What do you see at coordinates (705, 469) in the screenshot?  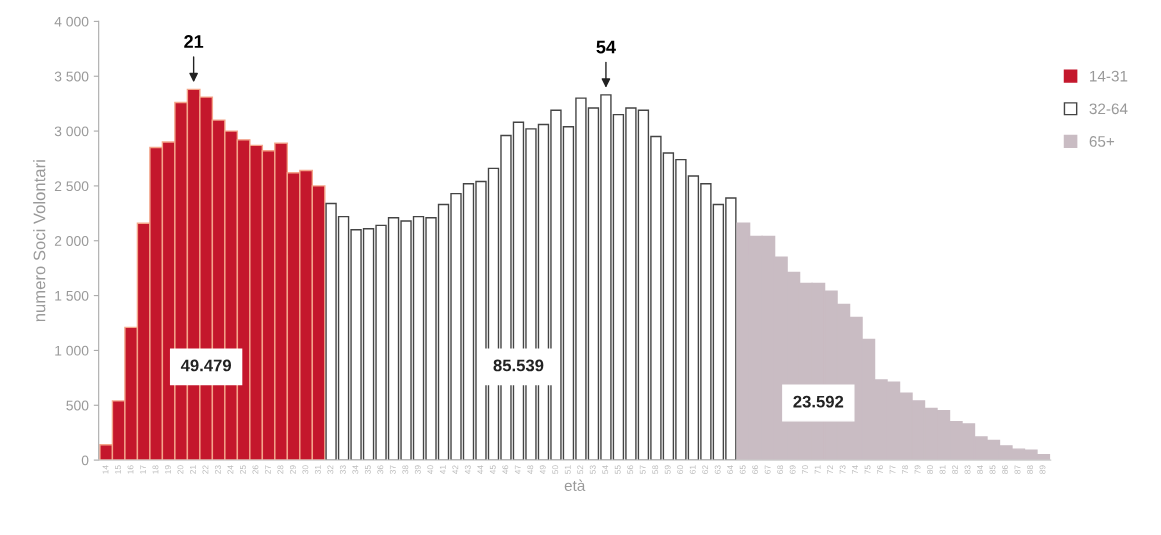 I see `x-tick-label: 62` at bounding box center [705, 469].